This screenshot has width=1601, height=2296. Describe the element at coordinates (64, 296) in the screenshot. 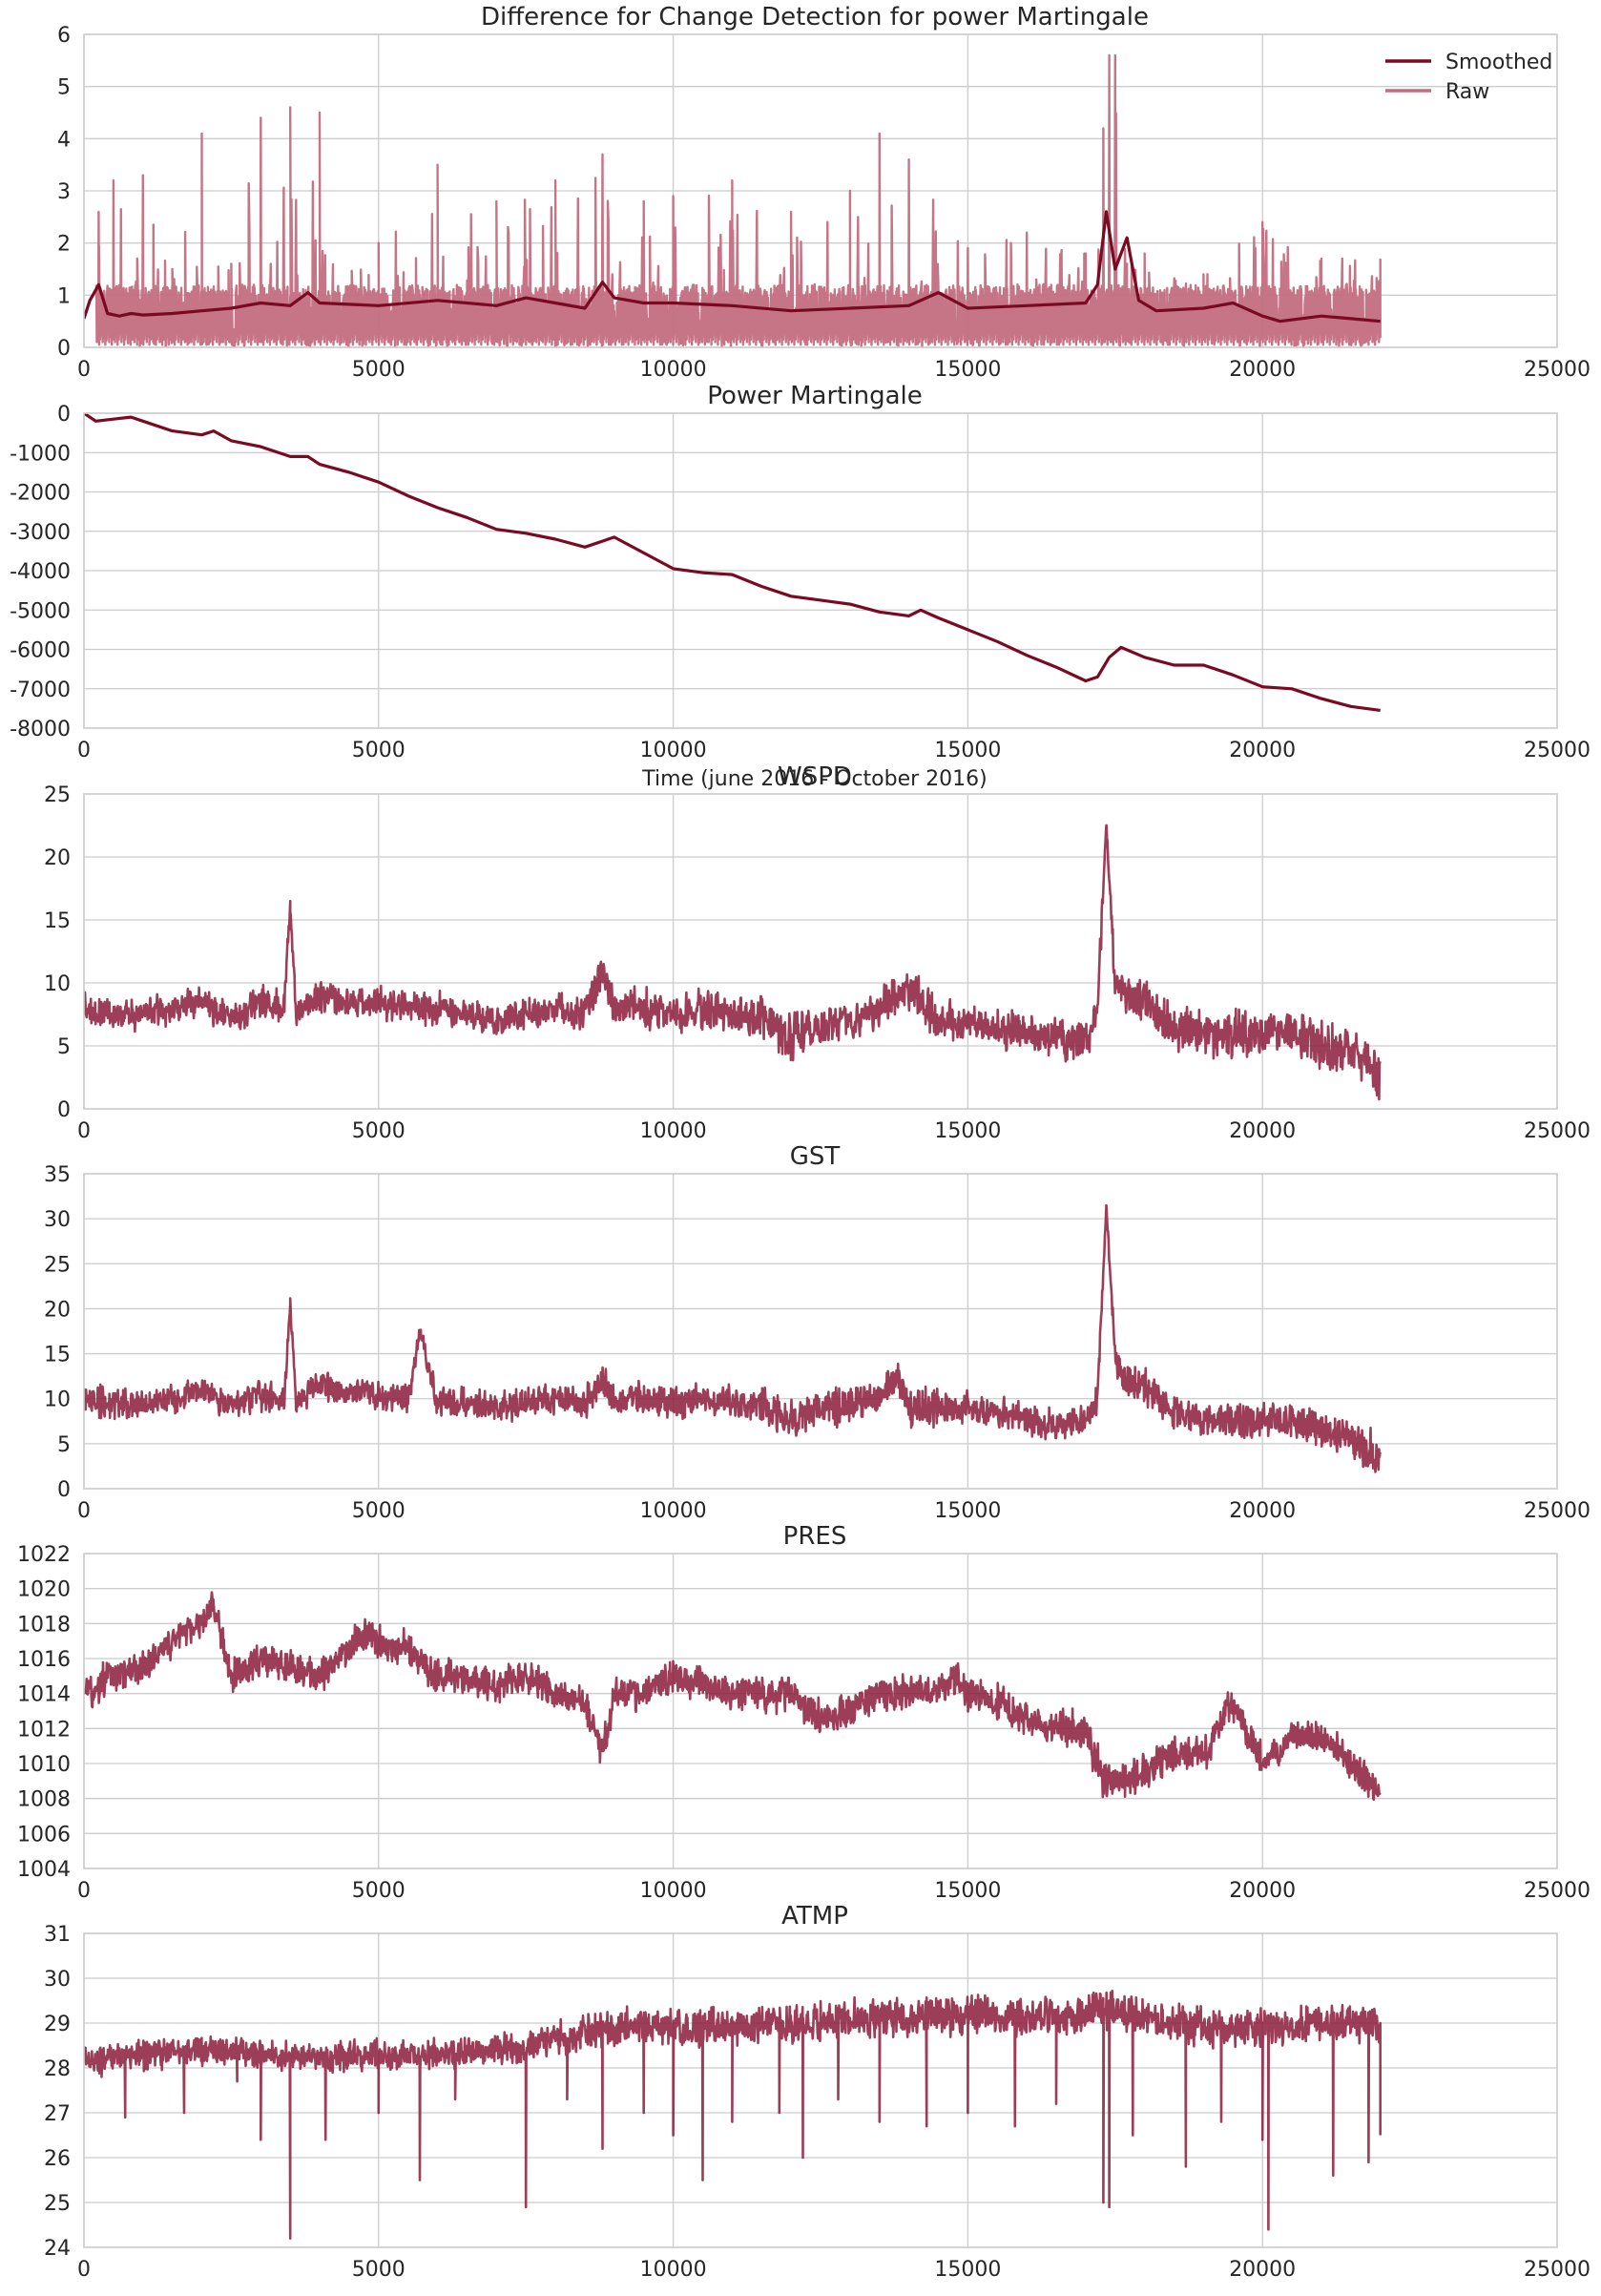

I see `y-tick-label: 1` at that location.